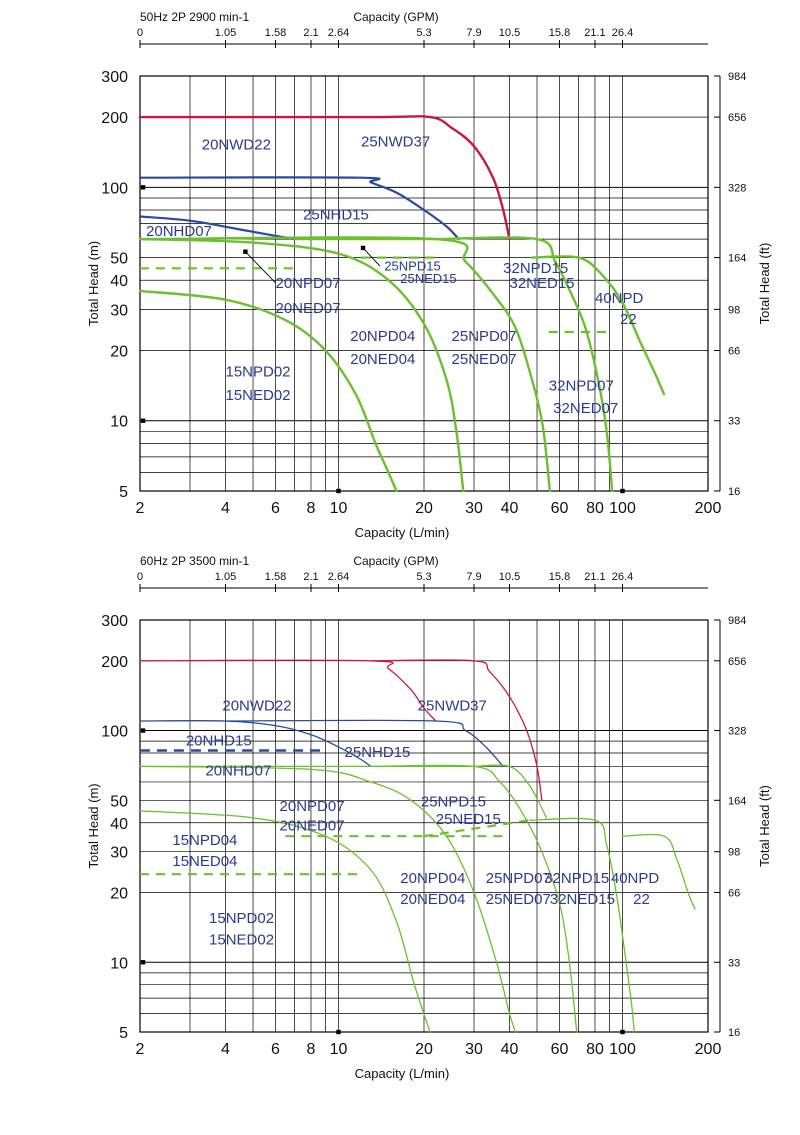  What do you see at coordinates (622, 577) in the screenshot?
I see `top-tick-label: 26.4` at bounding box center [622, 577].